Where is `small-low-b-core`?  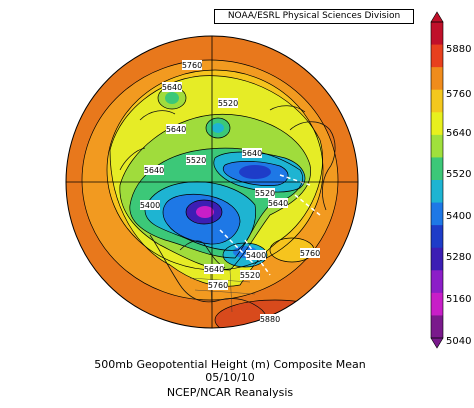 small-low-b-core is located at coordinates (172, 98).